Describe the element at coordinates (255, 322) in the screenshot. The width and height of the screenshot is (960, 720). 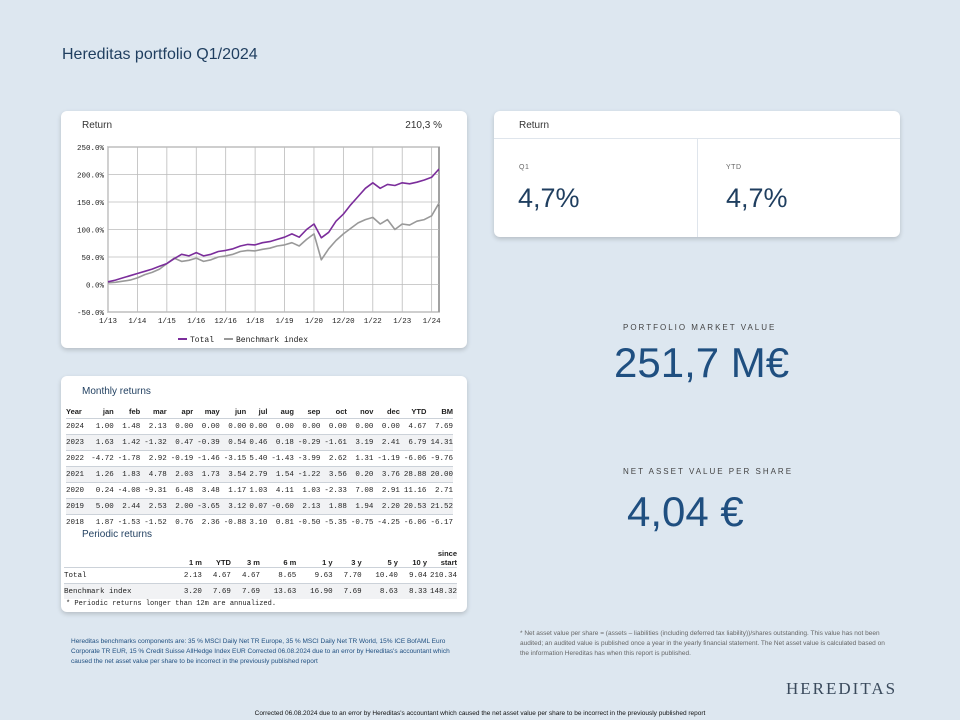
I see `x-tick-label: 1/18` at that location.